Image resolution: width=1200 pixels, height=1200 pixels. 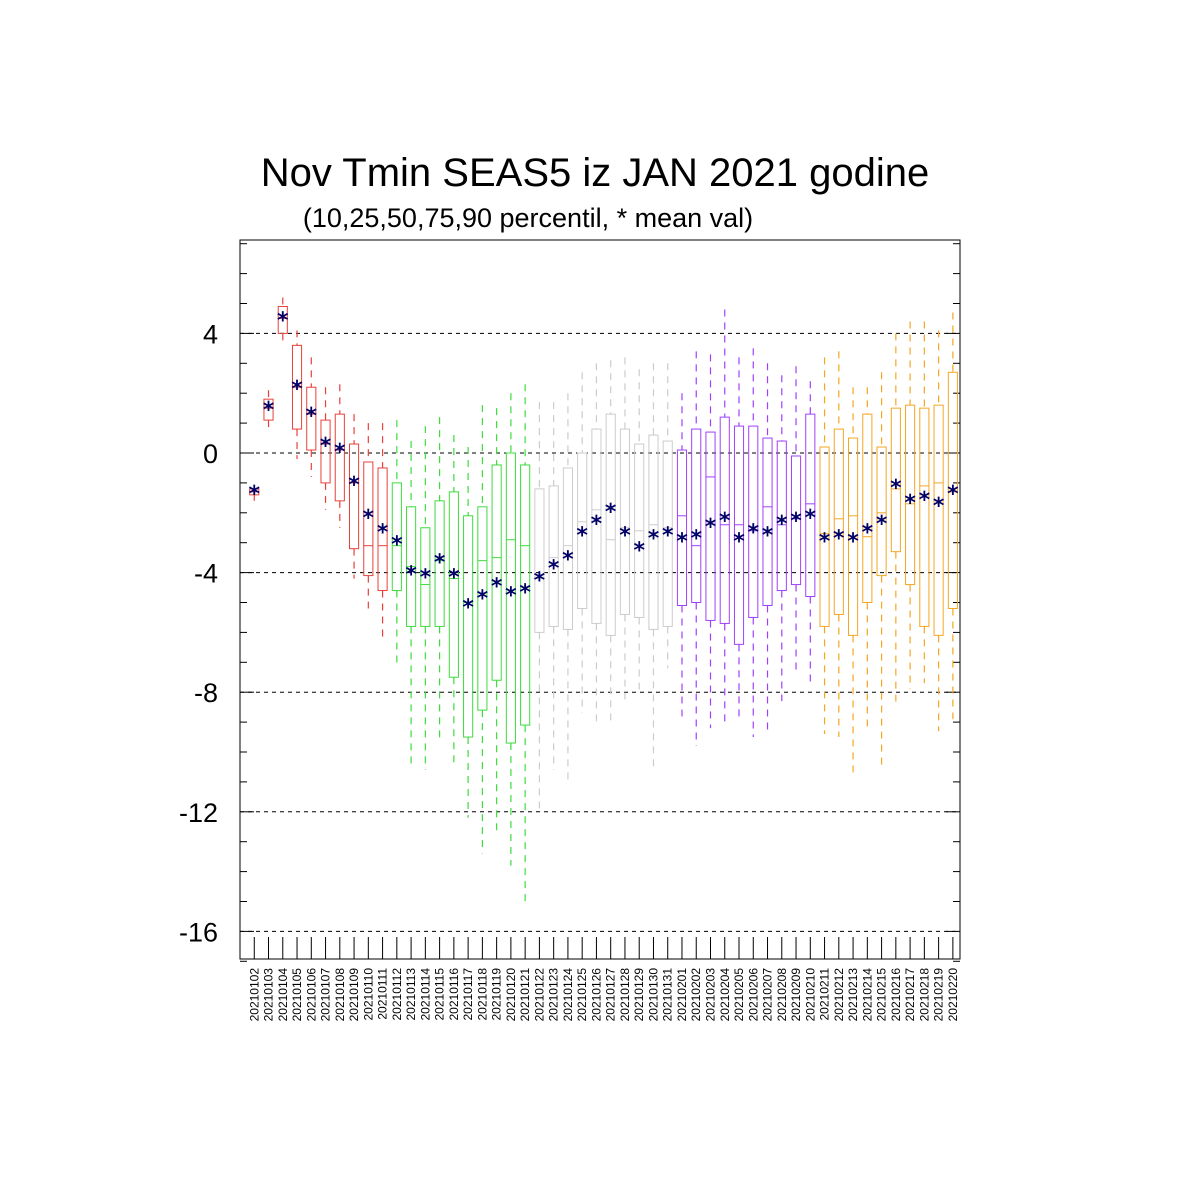 What do you see at coordinates (440, 994) in the screenshot?
I see `x-tick-label: 20210115` at bounding box center [440, 994].